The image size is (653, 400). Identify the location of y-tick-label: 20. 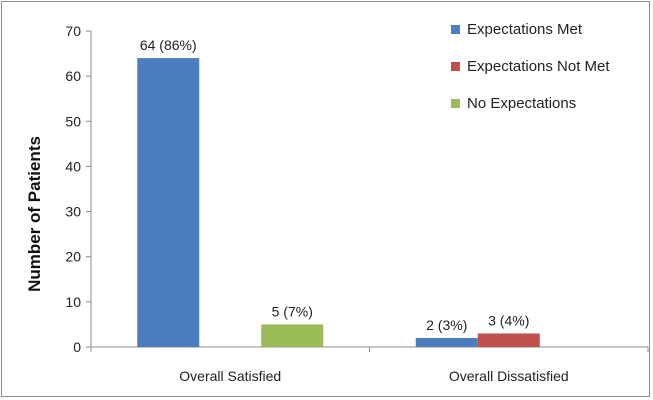
(73, 257).